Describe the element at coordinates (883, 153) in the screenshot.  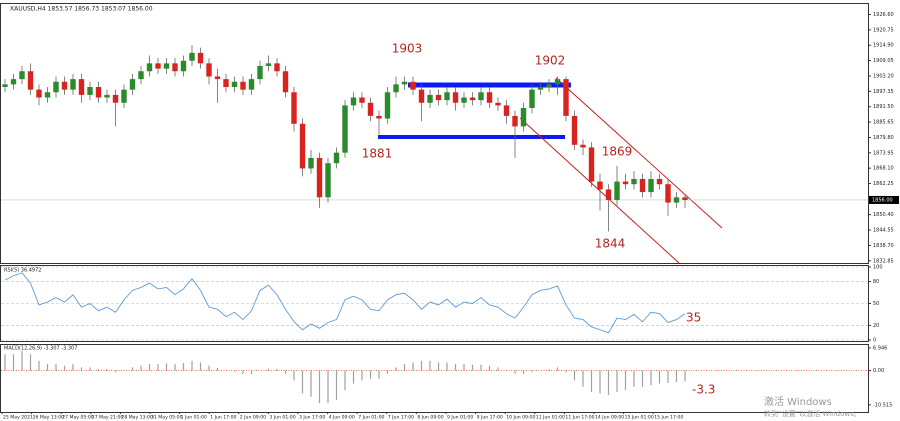
I see `y-tick-label: 1873.95` at that location.